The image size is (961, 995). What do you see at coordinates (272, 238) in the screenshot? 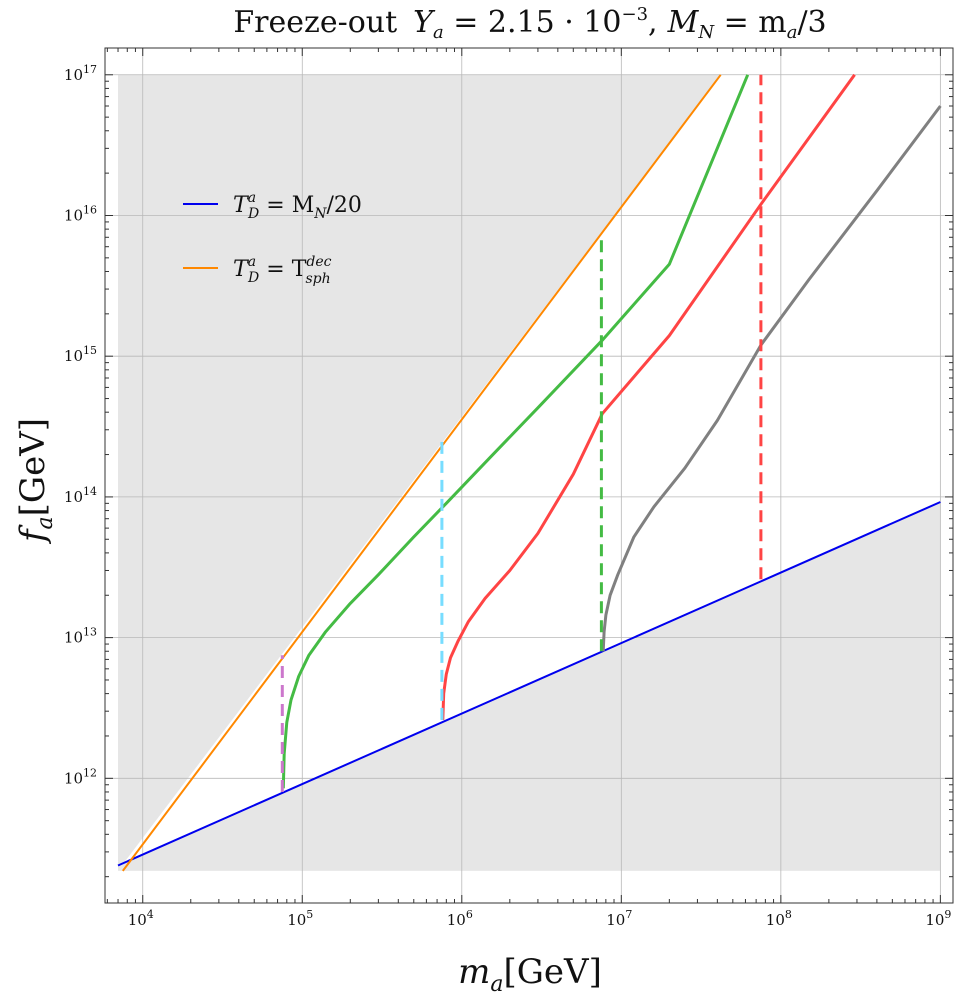
I see `legend: Ta D = MN/20 Ta D = Tdec sph` at bounding box center [272, 238].